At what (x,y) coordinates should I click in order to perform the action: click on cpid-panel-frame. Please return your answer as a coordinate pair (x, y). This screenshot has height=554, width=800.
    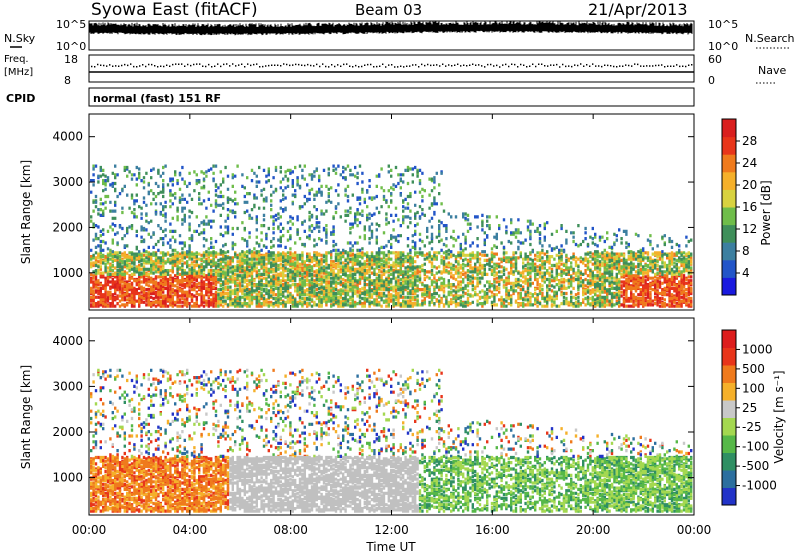
    Looking at the image, I should click on (391, 97).